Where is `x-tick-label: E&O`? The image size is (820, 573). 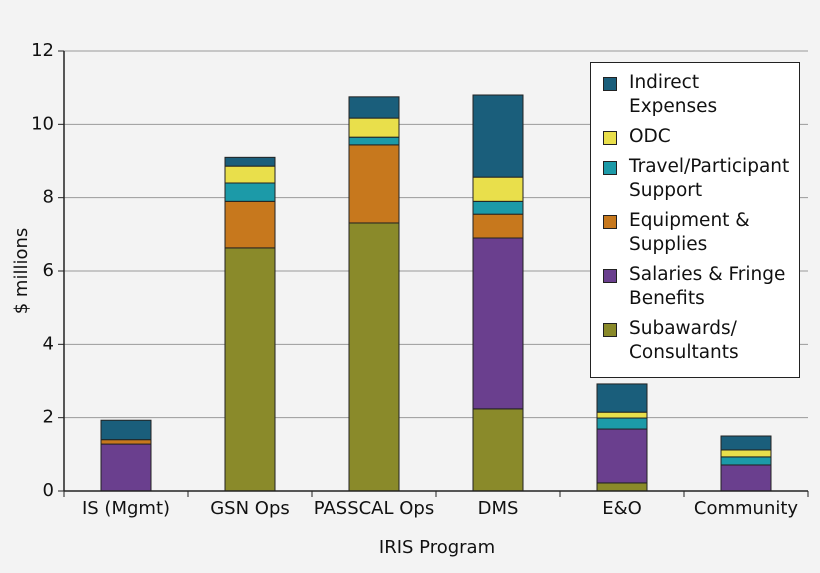 x-tick-label: E&O is located at coordinates (622, 508).